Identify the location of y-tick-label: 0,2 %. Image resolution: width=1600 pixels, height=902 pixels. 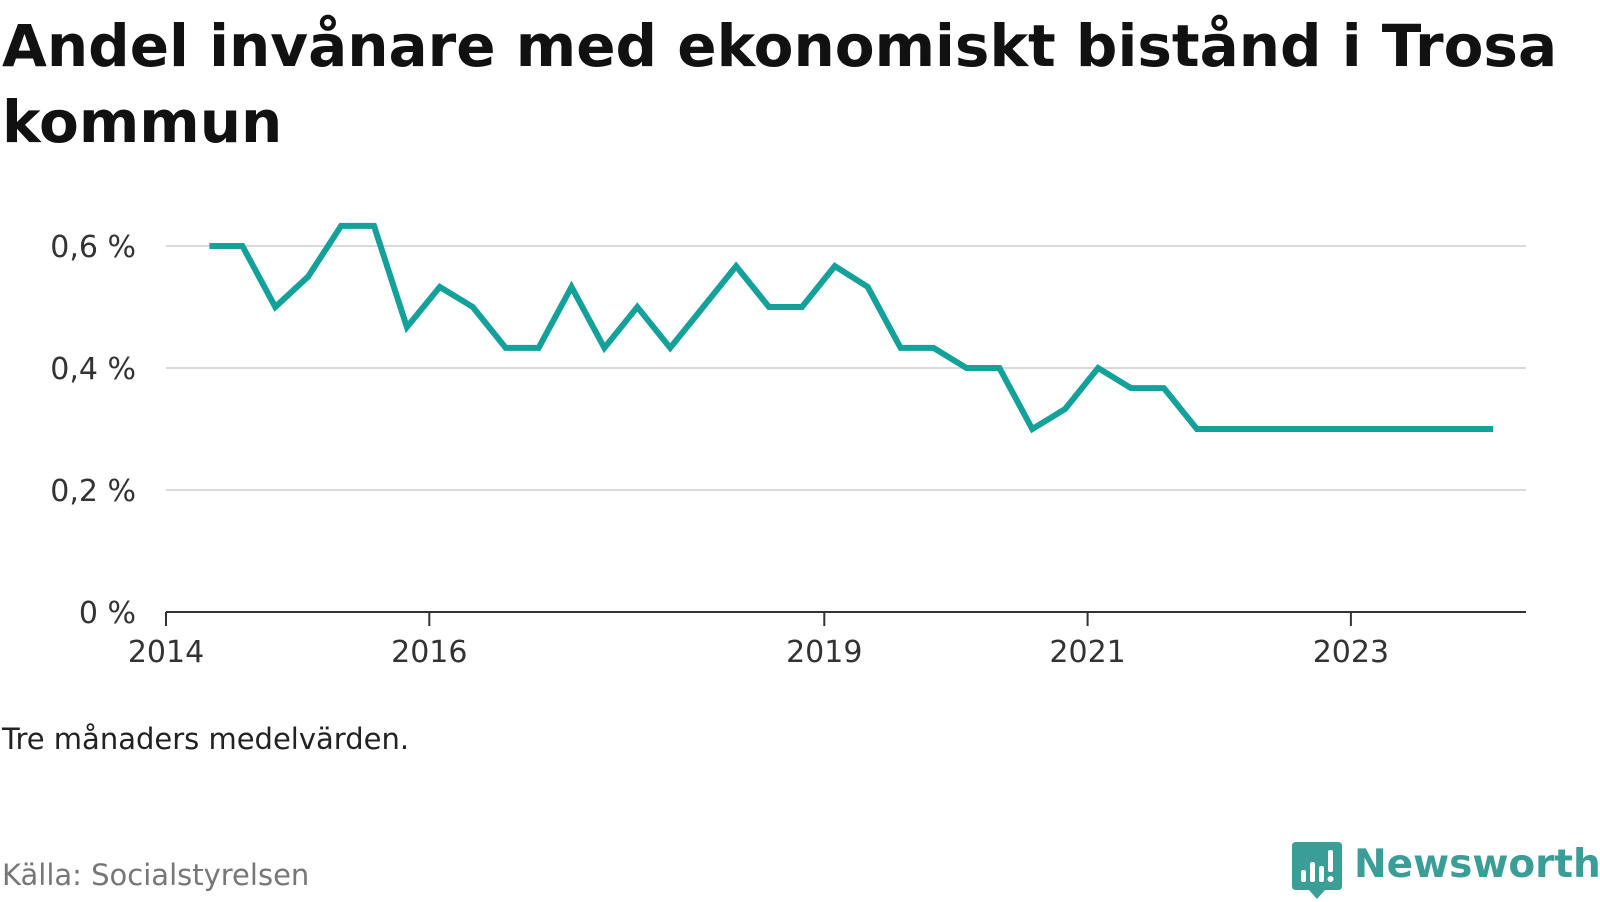
(93, 491).